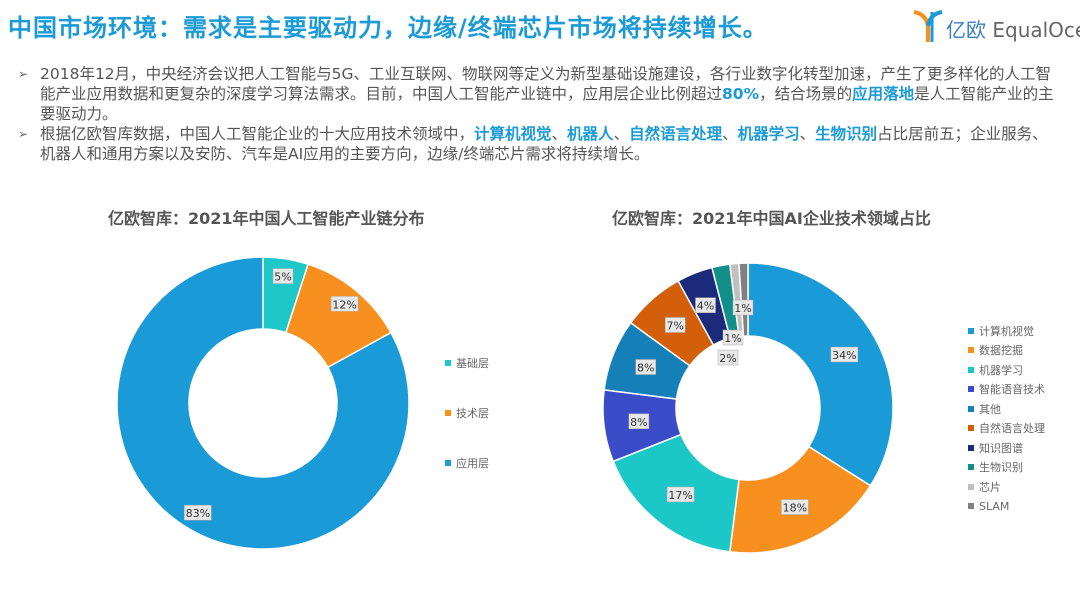 This screenshot has height=597, width=1080. Describe the element at coordinates (928, 26) in the screenshot. I see `logo-mark-icon` at that location.